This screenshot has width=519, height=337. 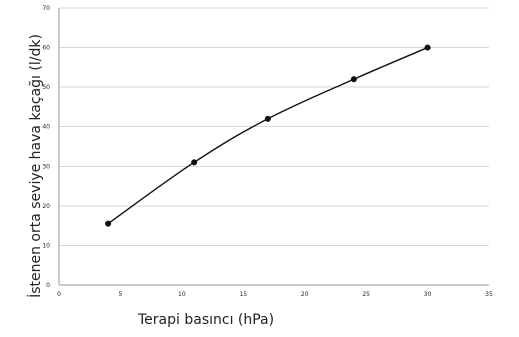 I want to click on x-tick-label: 0, so click(x=59, y=294).